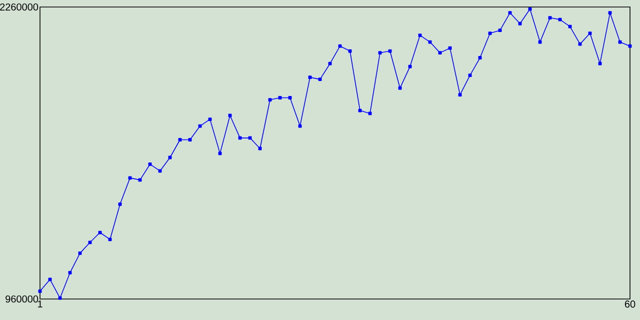 Image resolution: width=640 pixels, height=320 pixels. Describe the element at coordinates (19, 7) in the screenshot. I see `y-tick-label: 2260000` at that location.